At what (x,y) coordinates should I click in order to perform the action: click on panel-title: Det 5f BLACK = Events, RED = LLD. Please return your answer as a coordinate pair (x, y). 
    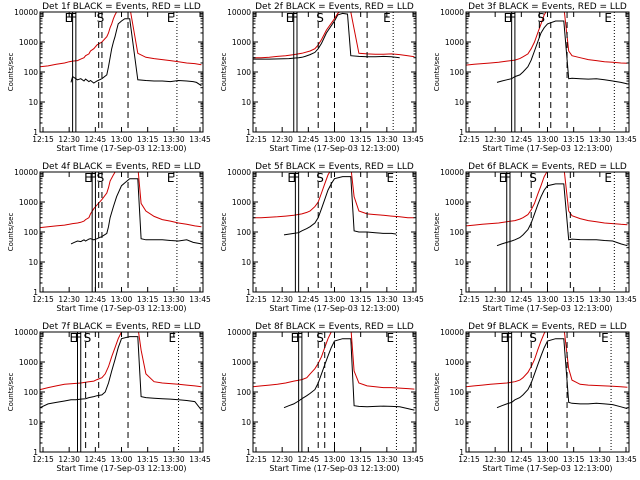
    Looking at the image, I should click on (334, 167).